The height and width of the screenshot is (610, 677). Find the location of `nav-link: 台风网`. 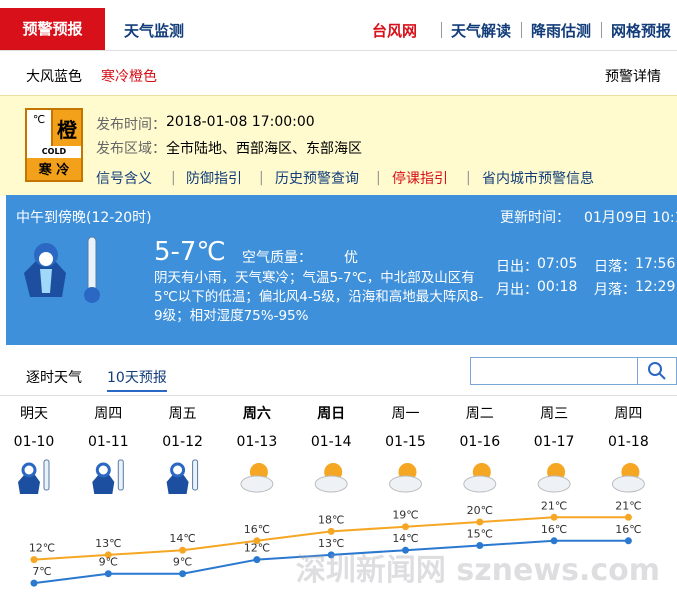

nav-link: 台风网 is located at coordinates (395, 31).